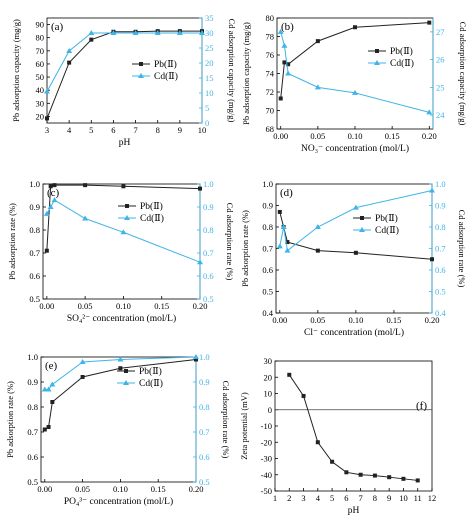  What do you see at coordinates (40, 77) in the screenshot?
I see `y-tick-label: 50` at bounding box center [40, 77].